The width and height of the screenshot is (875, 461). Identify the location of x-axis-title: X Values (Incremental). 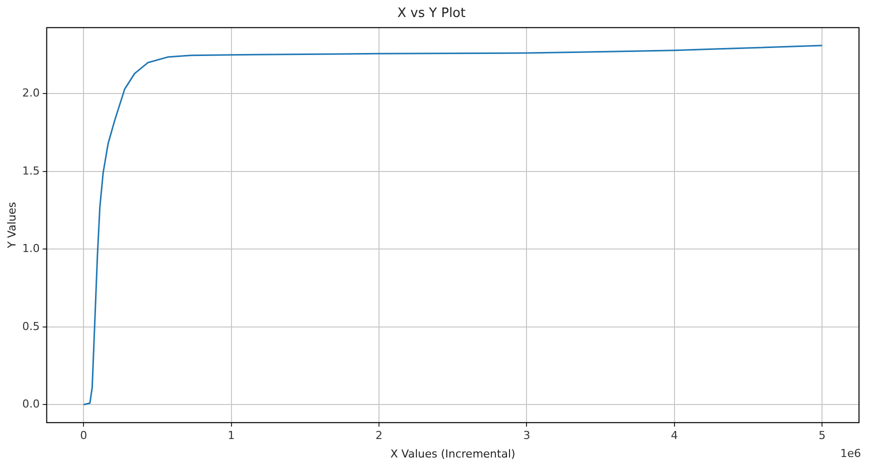
(453, 453).